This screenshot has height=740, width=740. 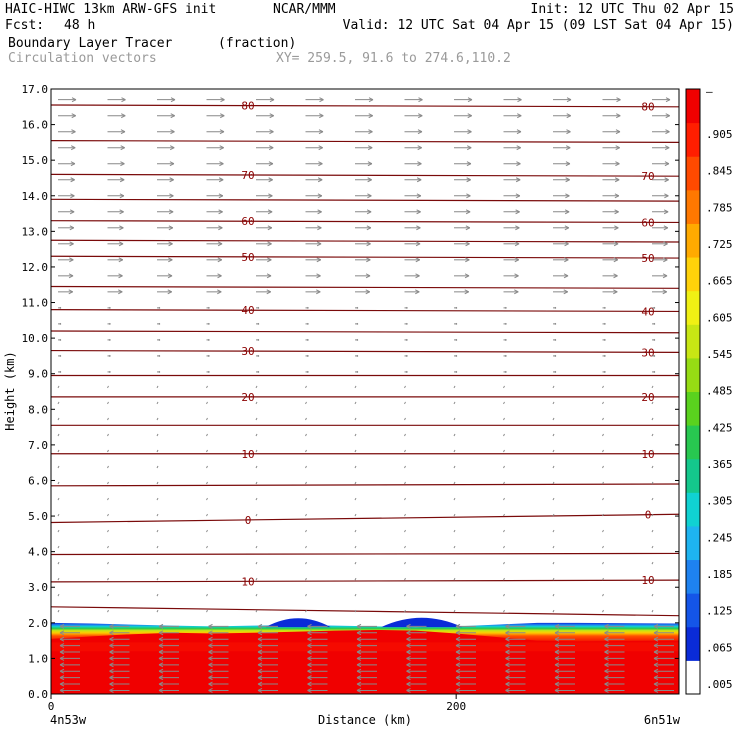 What do you see at coordinates (647, 176) in the screenshot?
I see `contour-label: 70` at bounding box center [647, 176].